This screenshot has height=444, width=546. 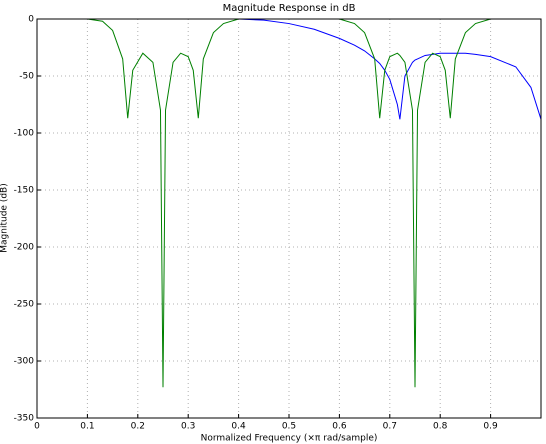 What do you see at coordinates (5, 217) in the screenshot?
I see `y-axis-label: Magnitude (dB)` at bounding box center [5, 217].